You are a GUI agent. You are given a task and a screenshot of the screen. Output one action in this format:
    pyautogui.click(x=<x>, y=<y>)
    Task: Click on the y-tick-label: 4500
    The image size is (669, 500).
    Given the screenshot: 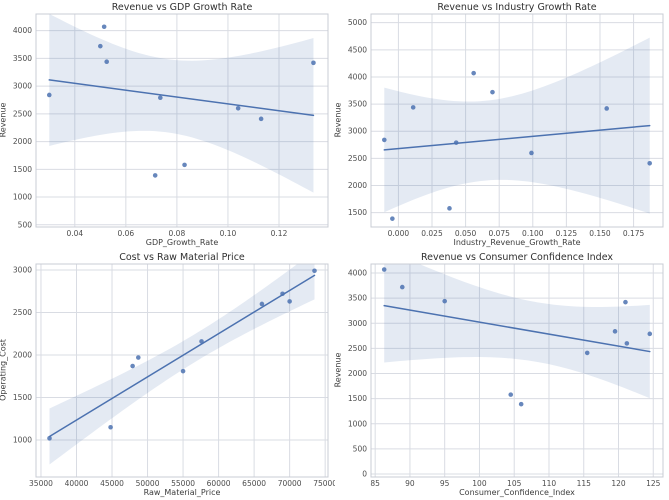 What is the action you would take?
    pyautogui.click(x=357, y=49)
    